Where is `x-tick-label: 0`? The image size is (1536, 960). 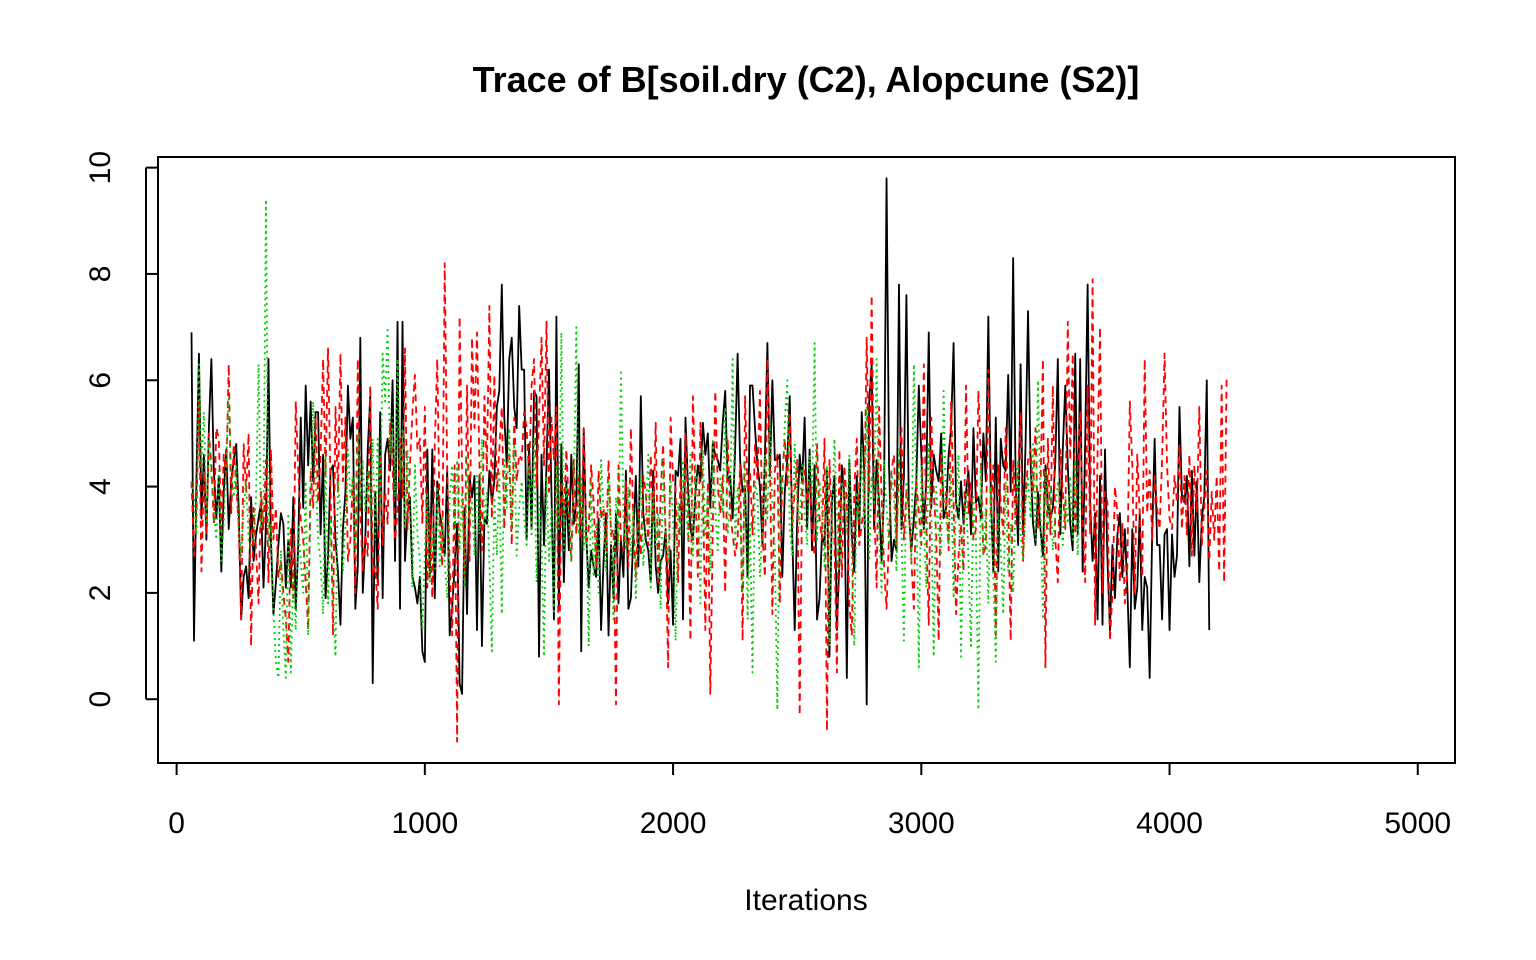
x-tick-label: 0 is located at coordinates (176, 823).